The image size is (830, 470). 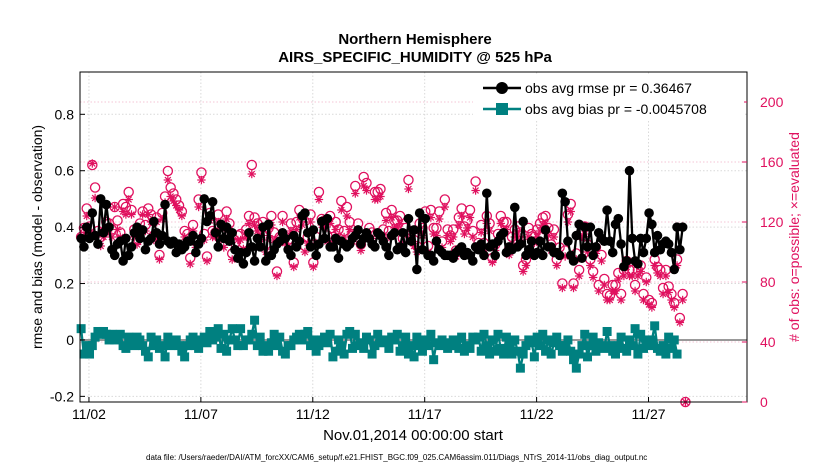 What do you see at coordinates (537, 414) in the screenshot?
I see `x-tick-label: 11/22` at bounding box center [537, 414].